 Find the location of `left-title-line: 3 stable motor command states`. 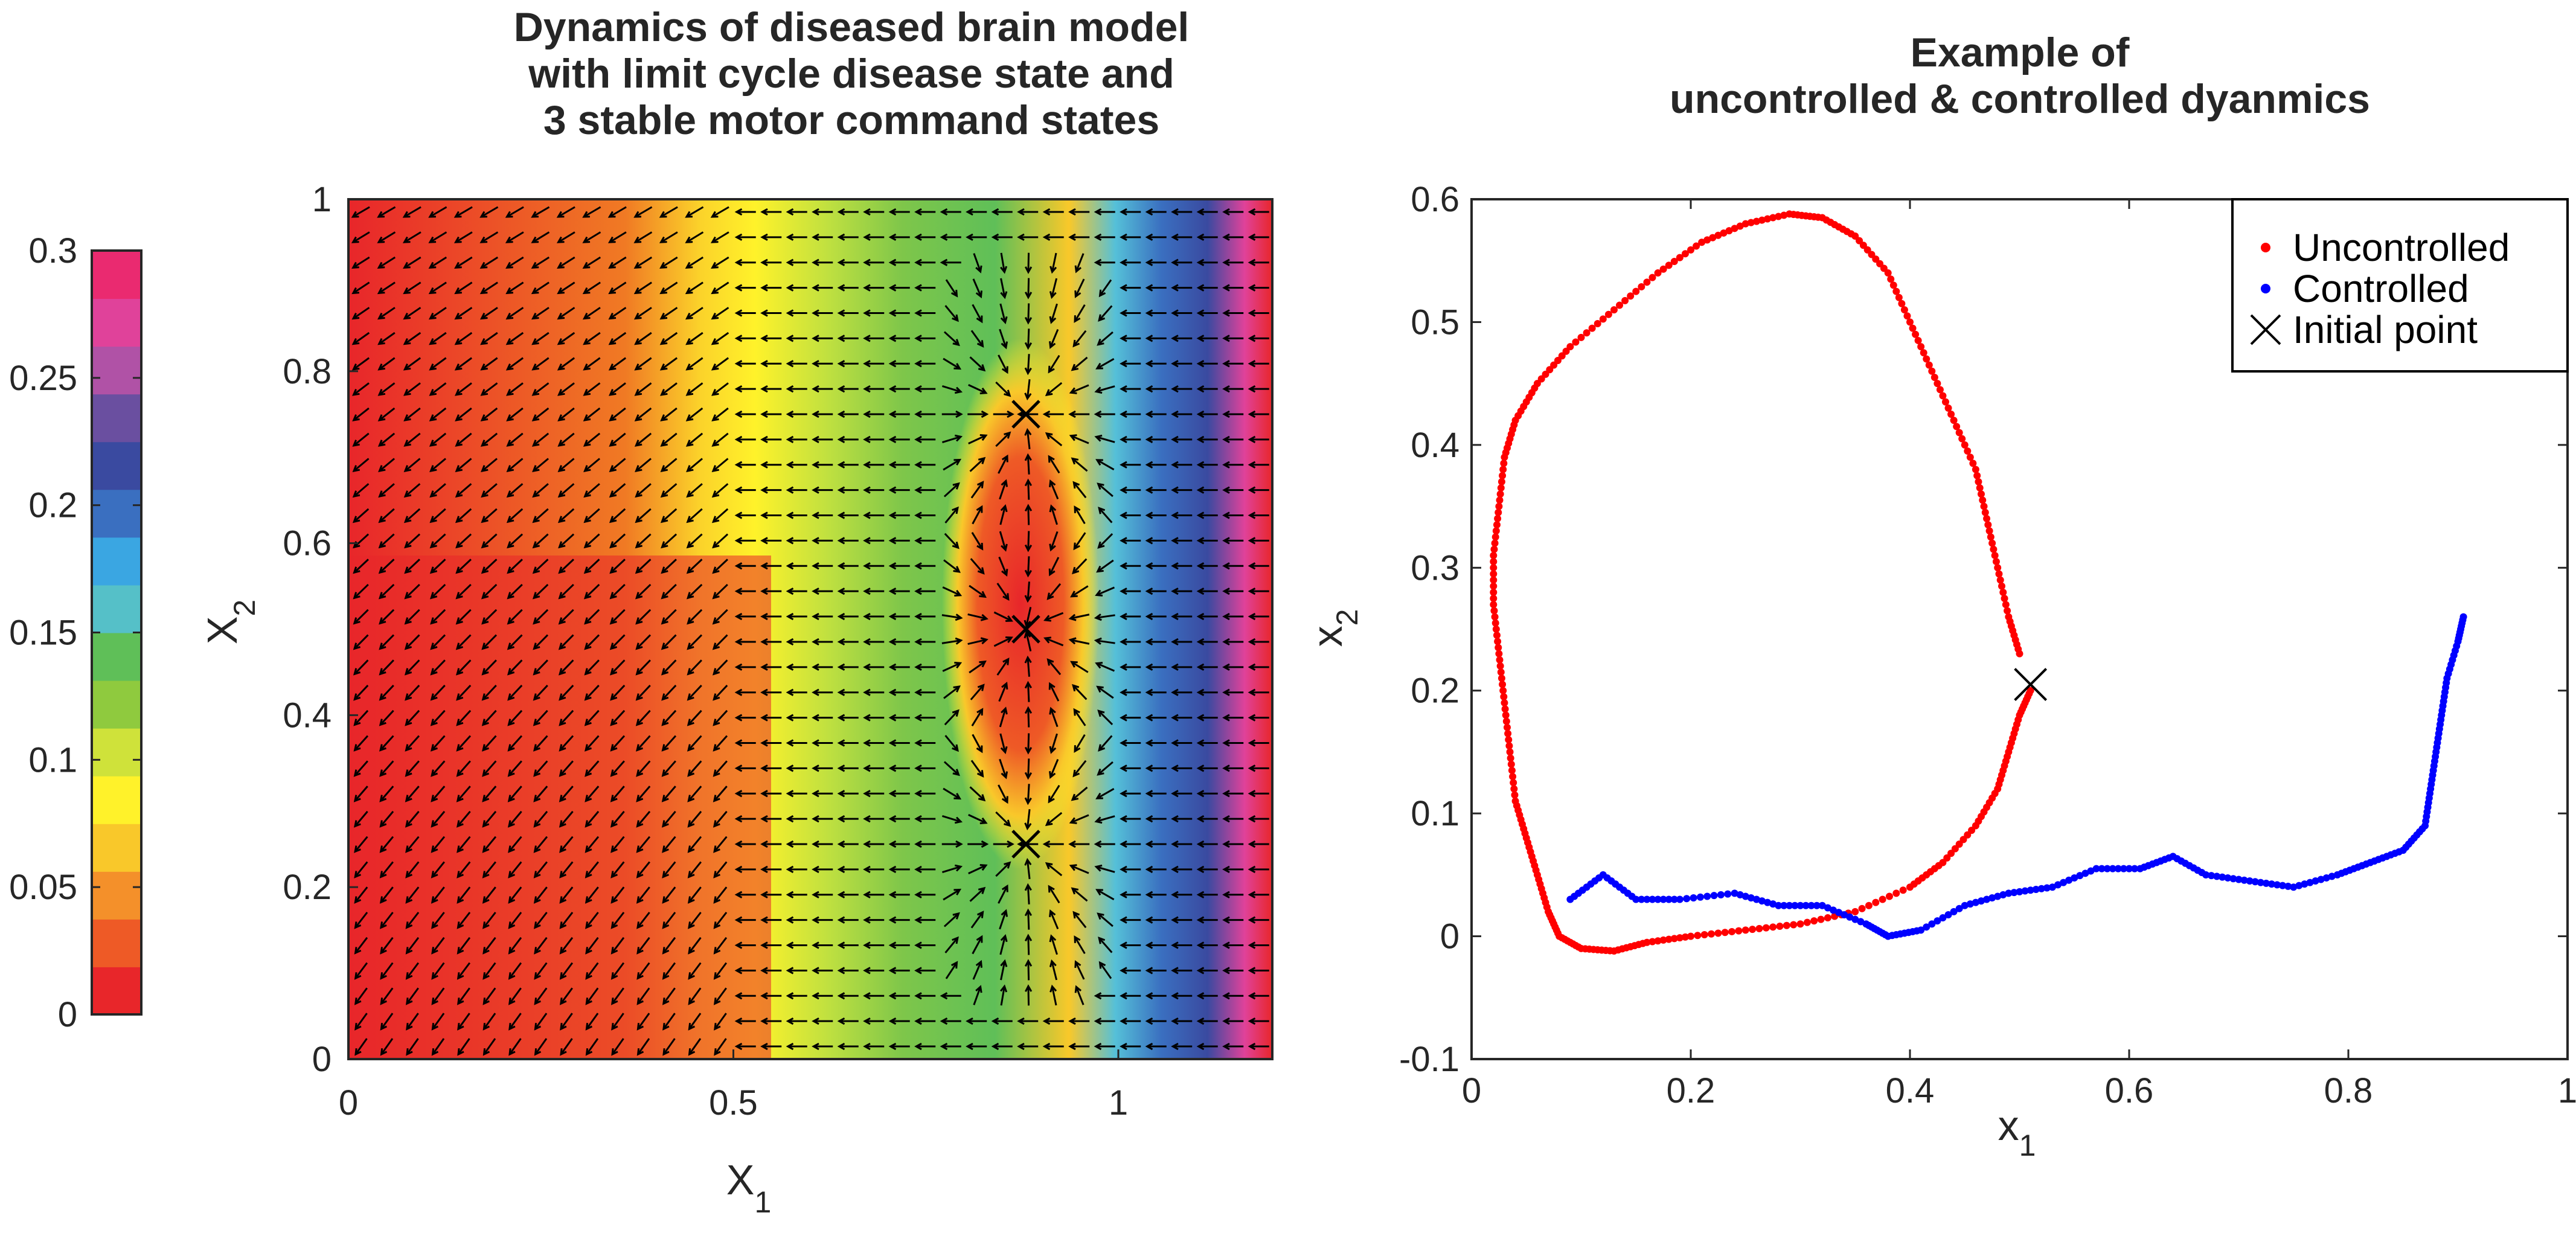

left-title-line: 3 stable motor command states is located at coordinates (851, 120).